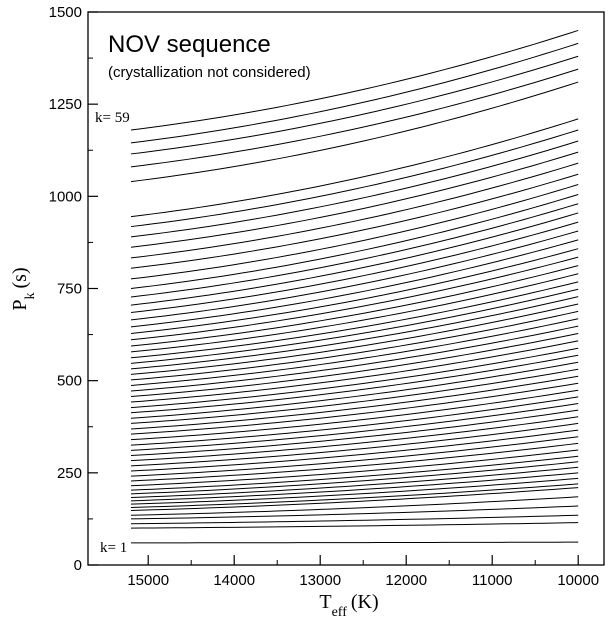 This screenshot has width=614, height=617. What do you see at coordinates (69, 381) in the screenshot?
I see `y-tick-label: 500` at bounding box center [69, 381].